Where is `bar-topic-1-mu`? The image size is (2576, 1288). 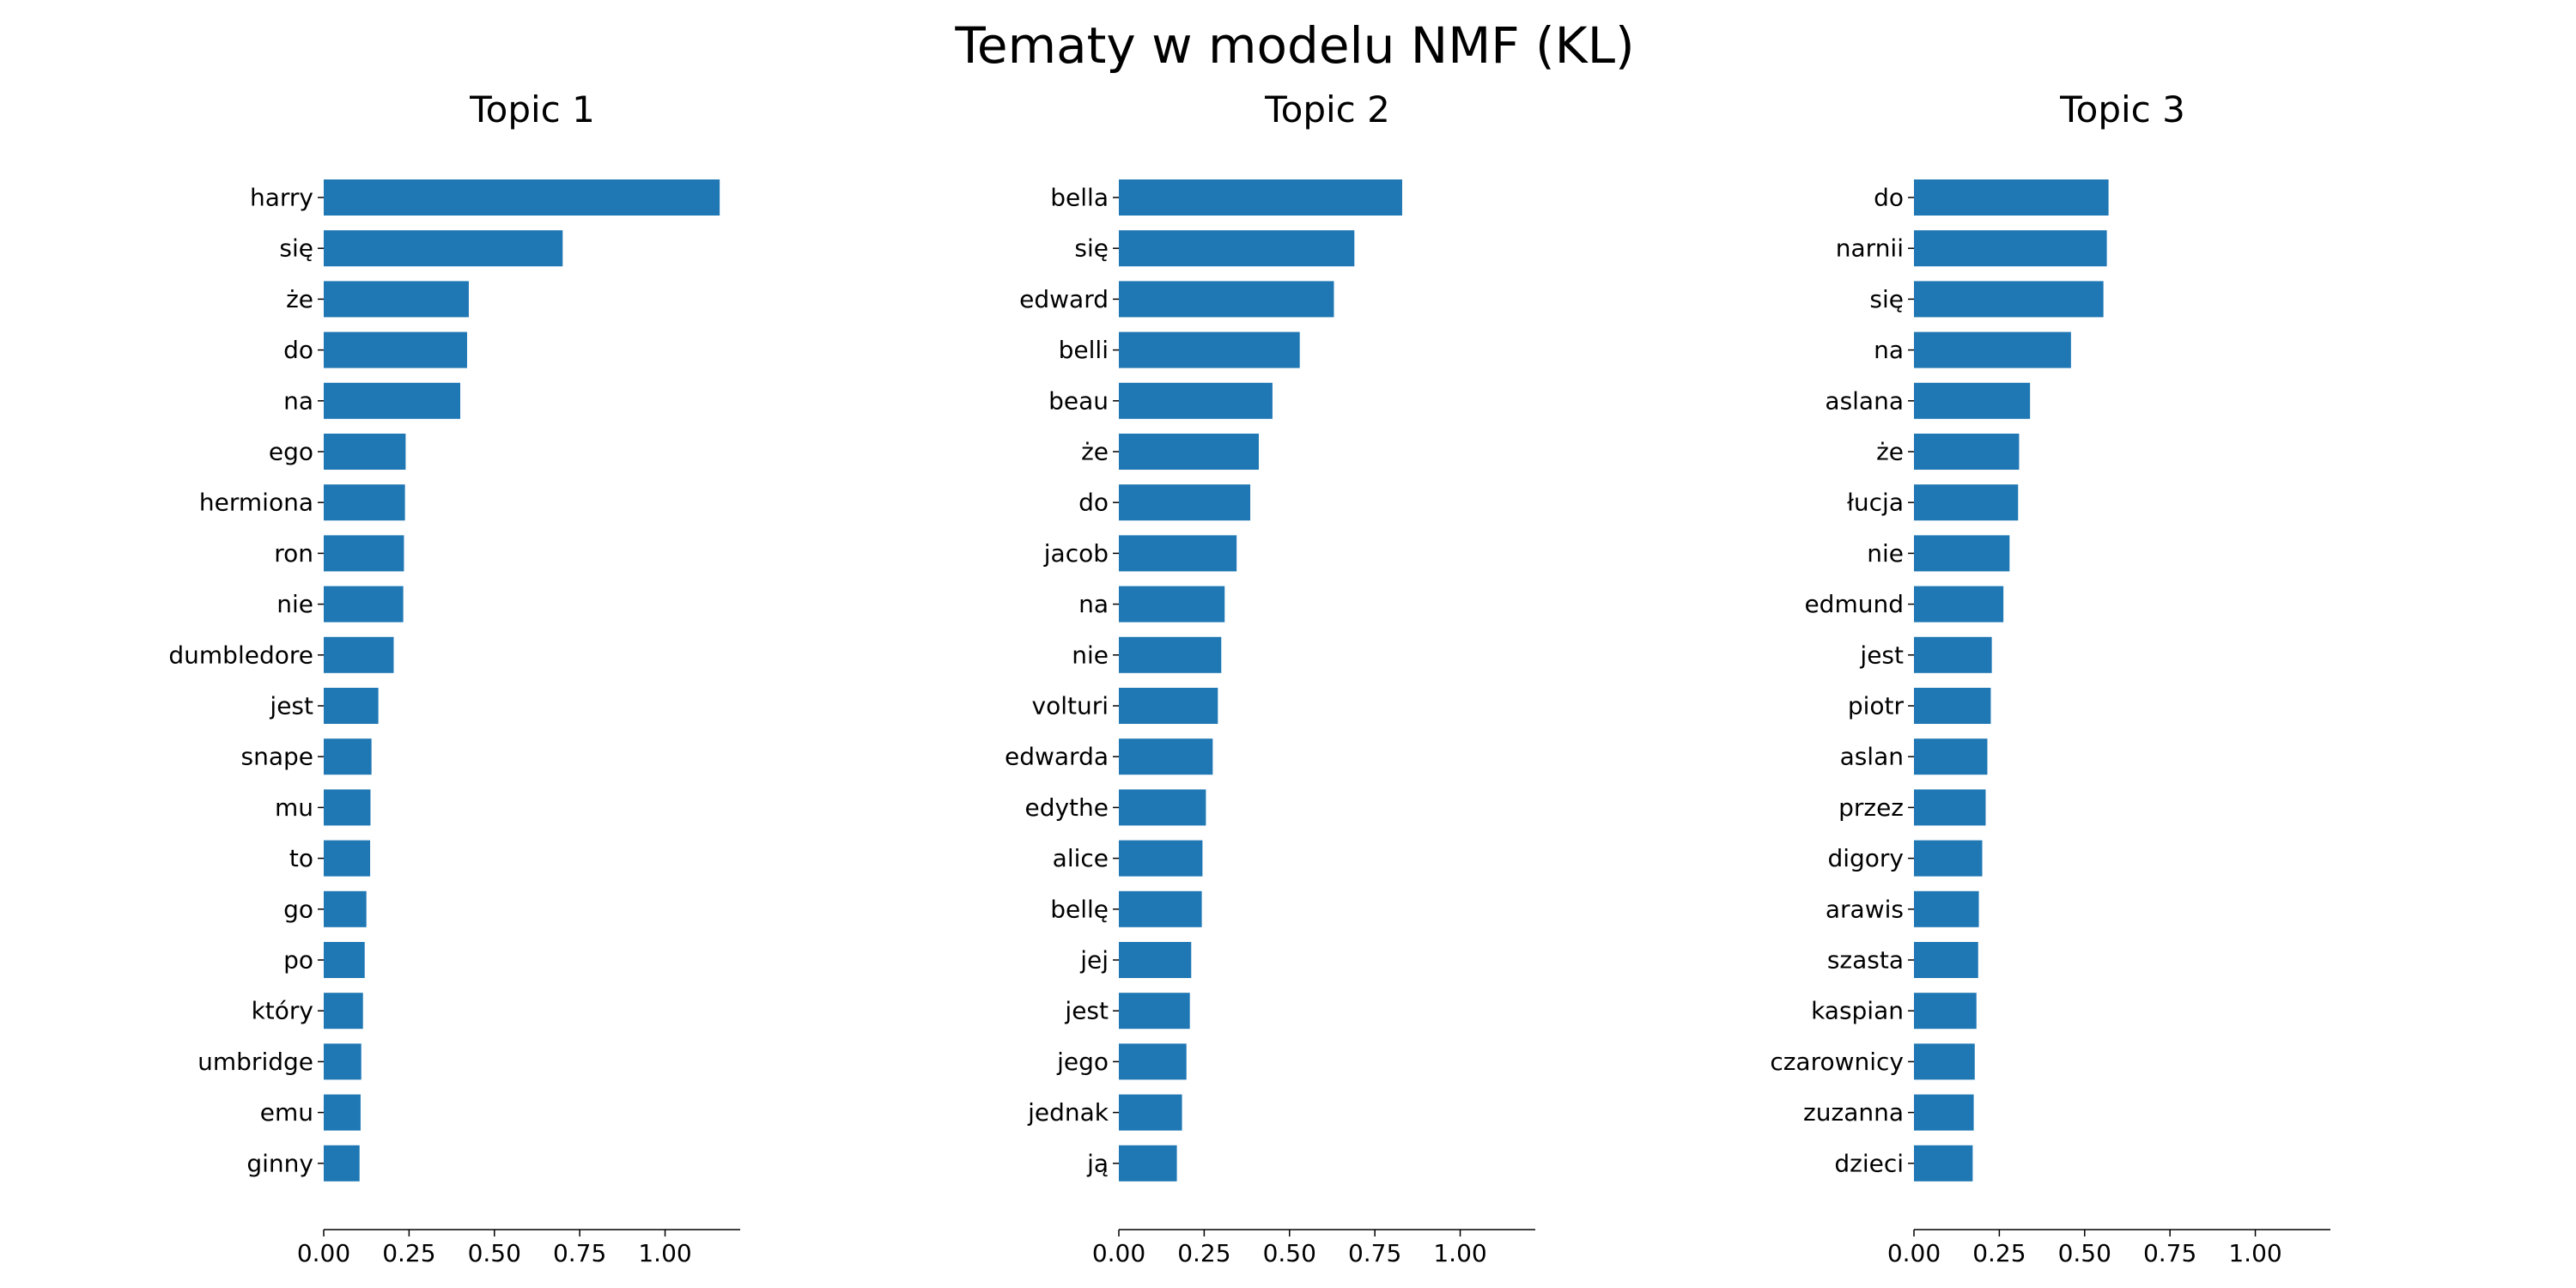
bar-topic-1-mu is located at coordinates (347, 808).